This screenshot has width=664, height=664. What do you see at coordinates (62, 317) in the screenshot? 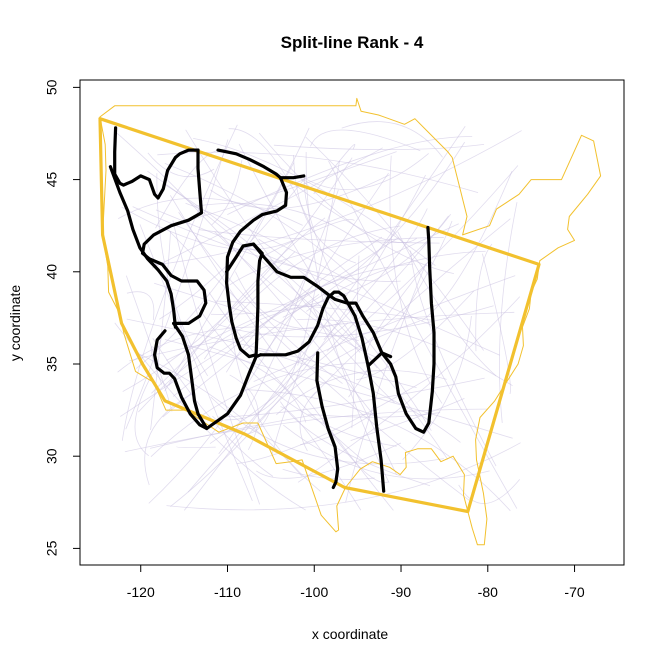
I see `y-axis: 25 30 35 40 45 50` at bounding box center [62, 317].